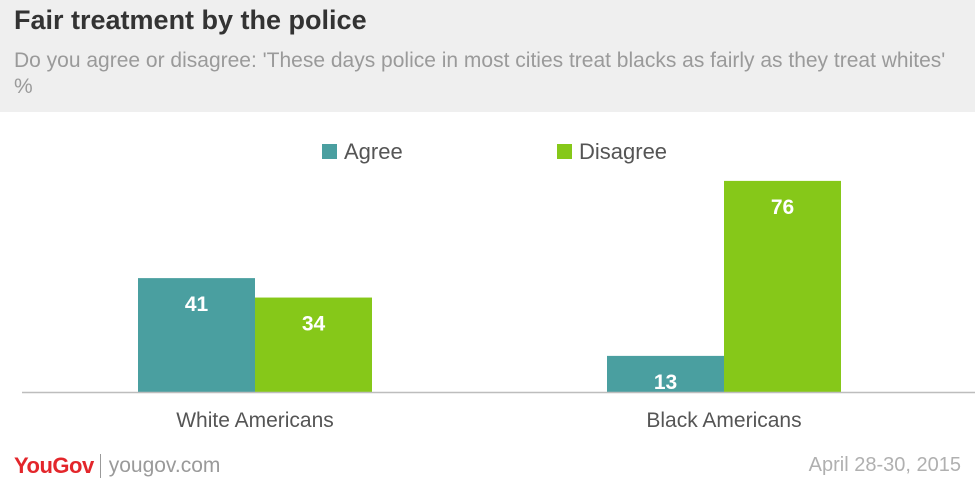 Image resolution: width=975 pixels, height=495 pixels. Describe the element at coordinates (100, 466) in the screenshot. I see `footer-divider` at that location.